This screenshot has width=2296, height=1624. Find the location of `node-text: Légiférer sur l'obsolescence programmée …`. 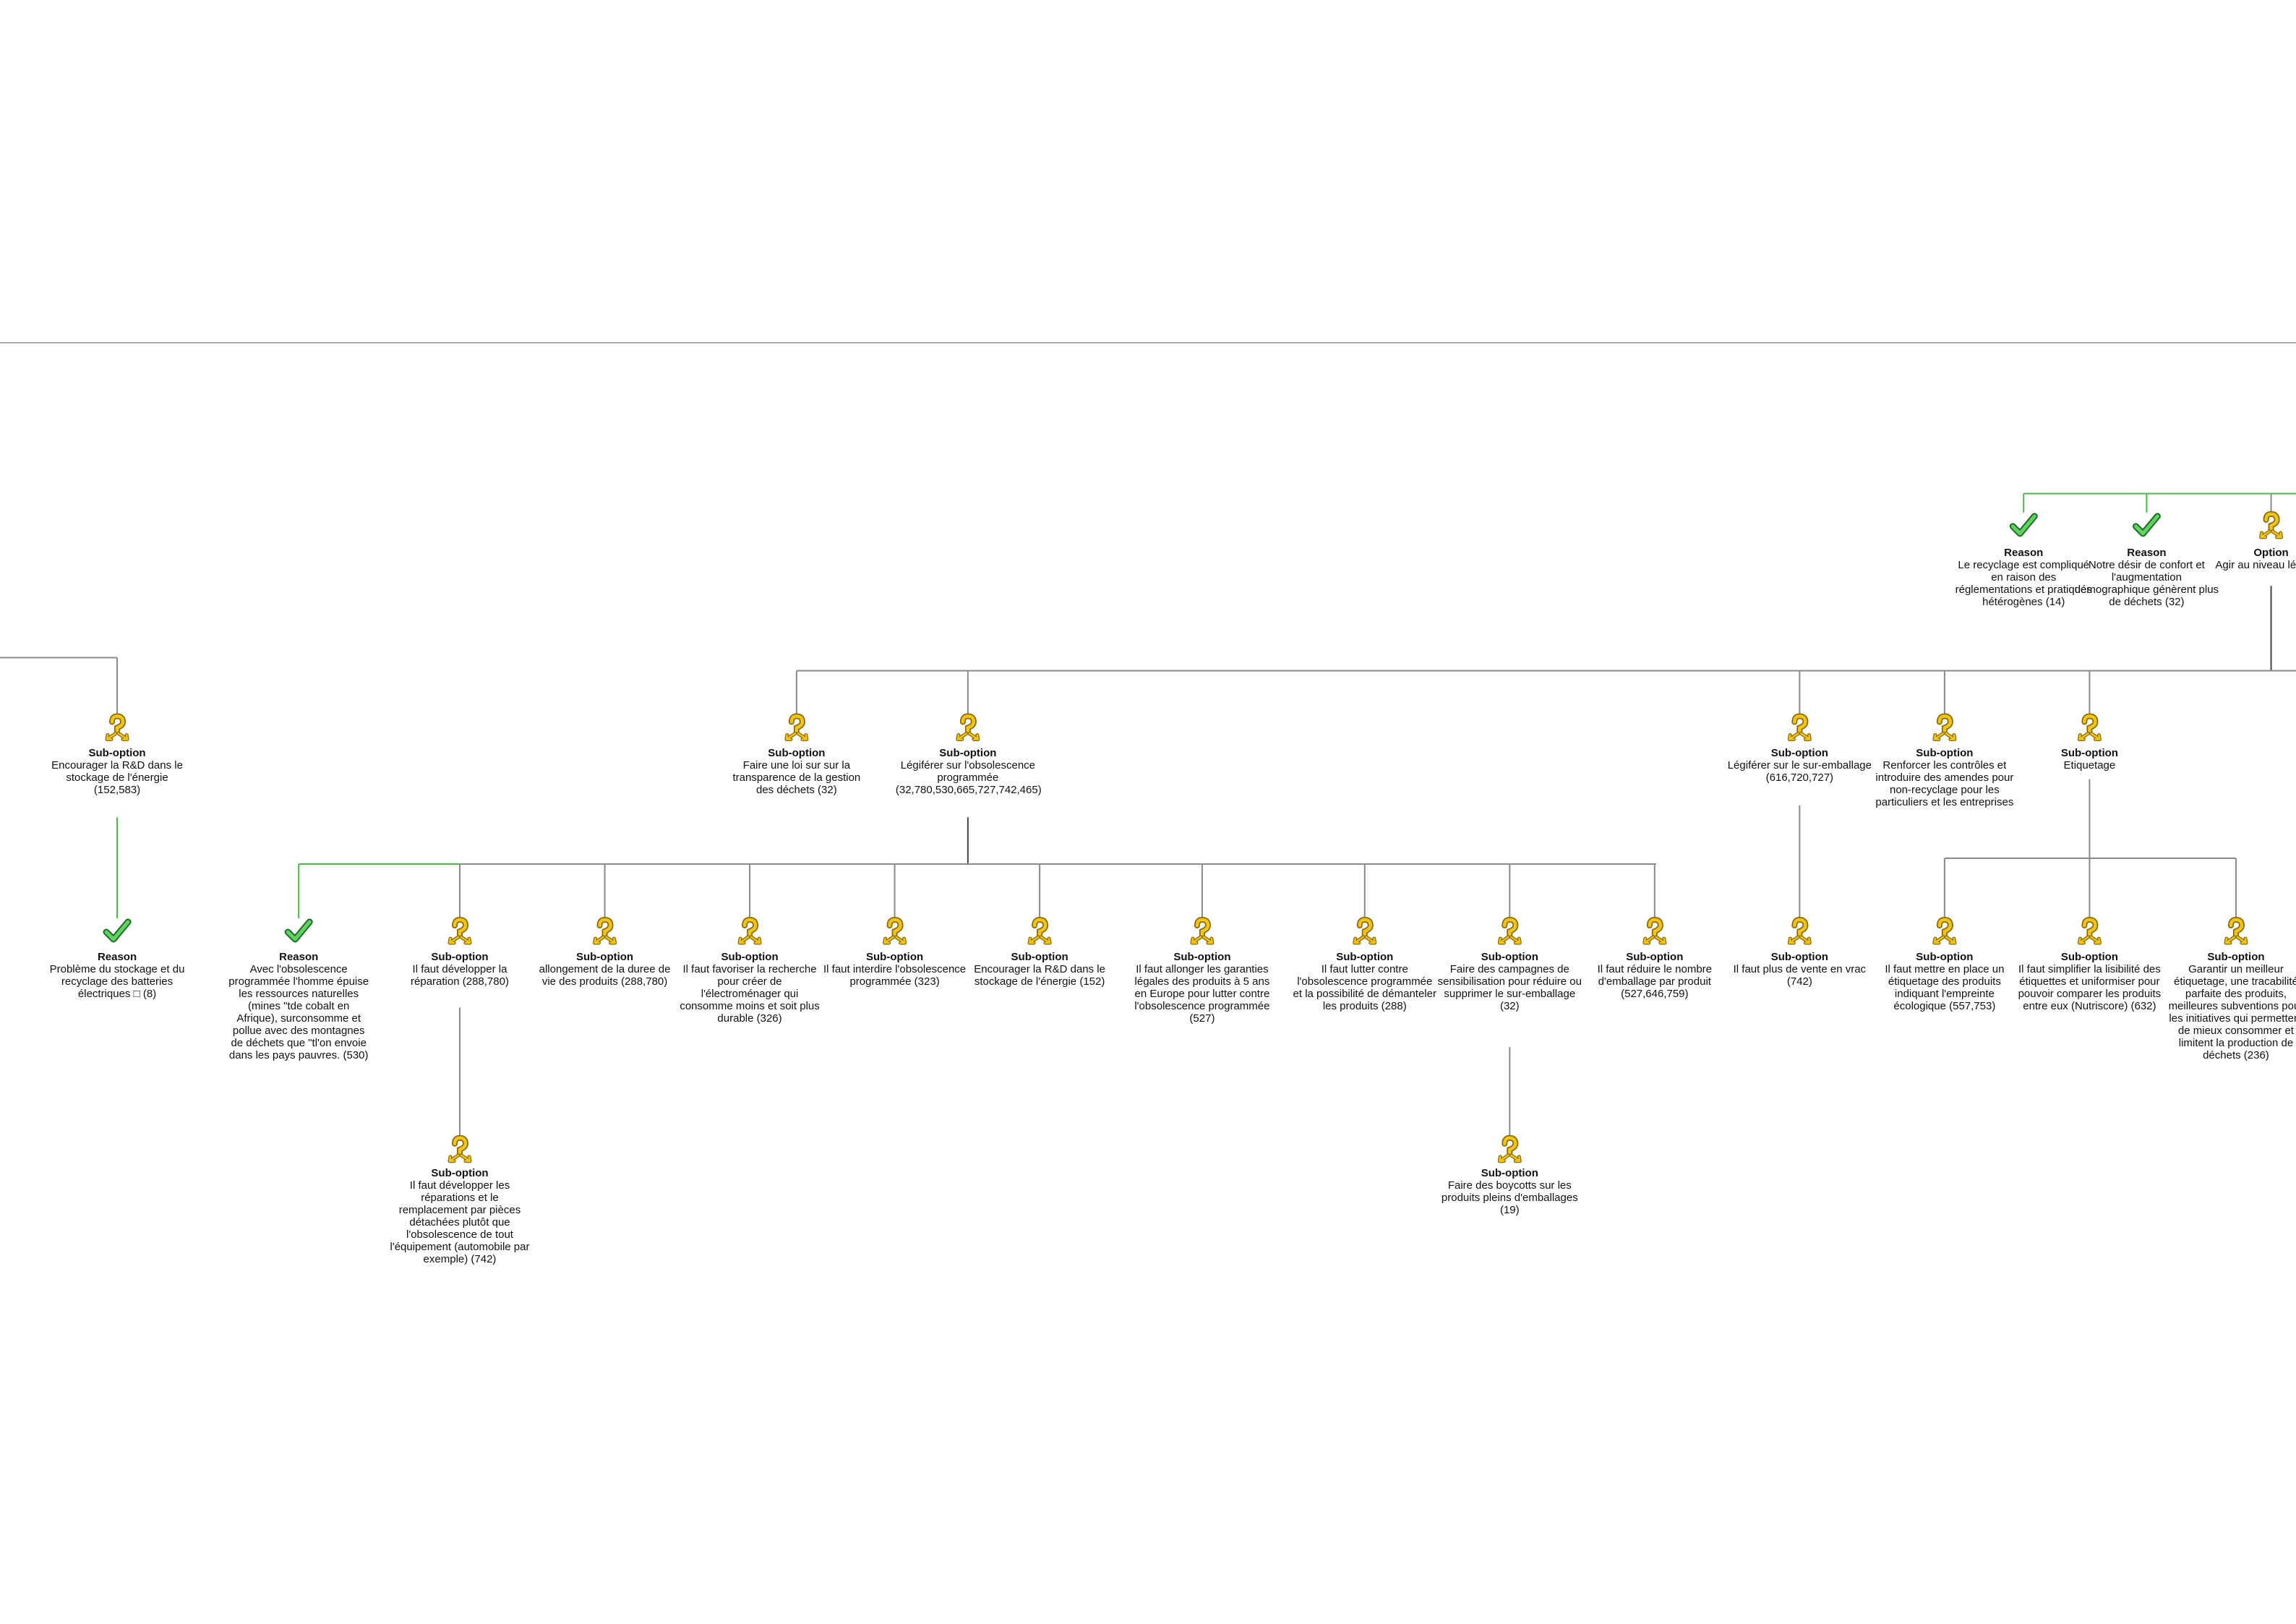

node-text: Légiférer sur l'obsolescence programmée … is located at coordinates (968, 778).